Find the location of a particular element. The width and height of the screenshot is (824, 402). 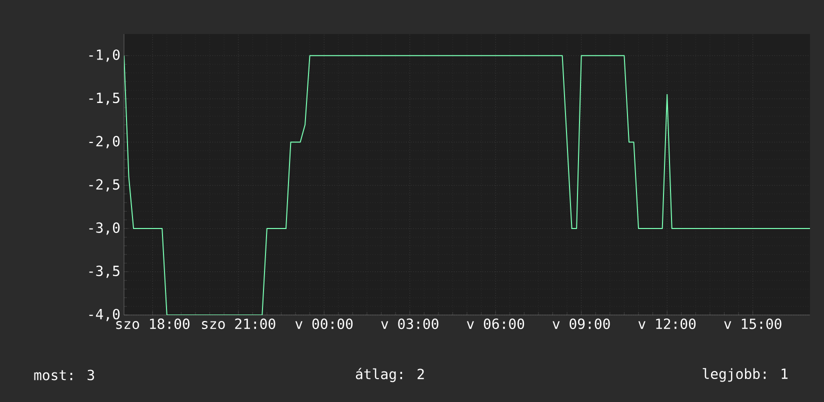

x-tick-label: szo 18:00 is located at coordinates (153, 324).